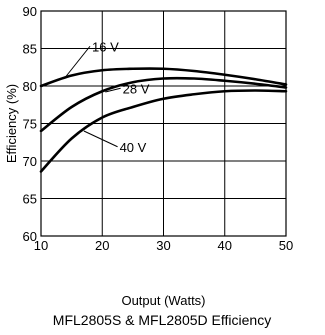 This screenshot has width=325, height=335. What do you see at coordinates (30, 124) in the screenshot?
I see `y-tick-label: 75` at bounding box center [30, 124].